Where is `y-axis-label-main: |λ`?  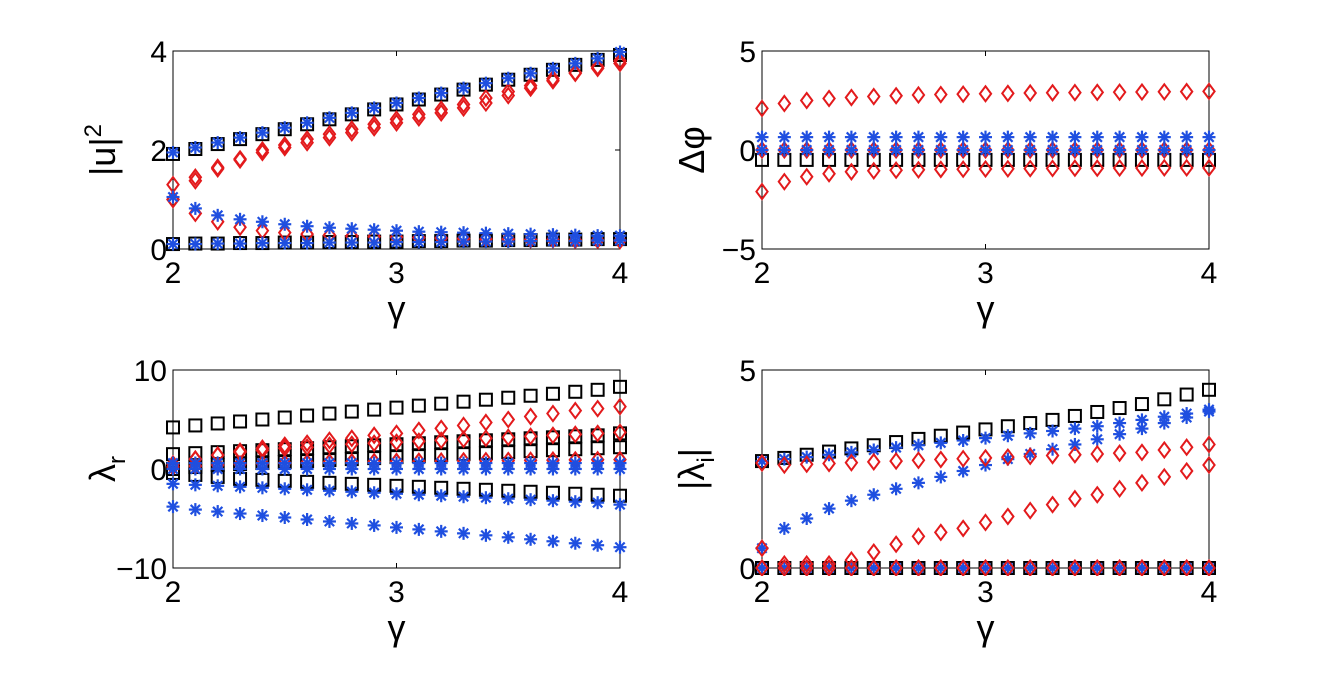 y-axis-label-main: |λ is located at coordinates (691, 476).